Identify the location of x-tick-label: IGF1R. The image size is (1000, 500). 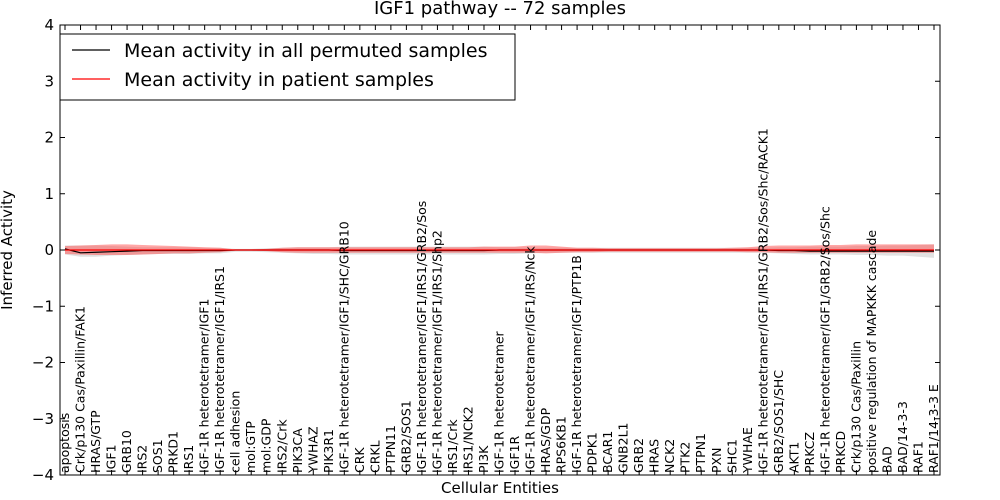
(514, 454).